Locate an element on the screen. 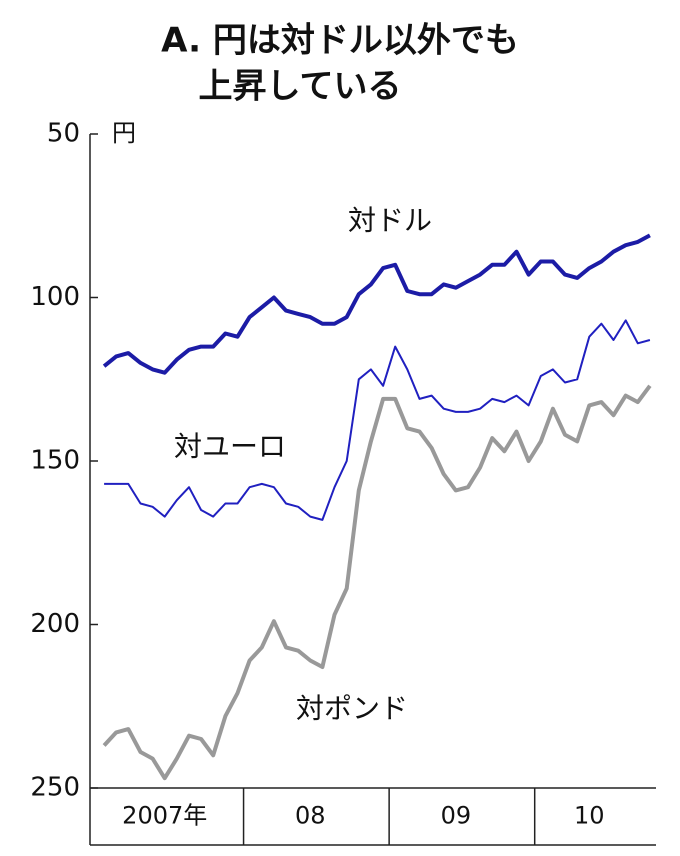  series-label: 対ポンド is located at coordinates (352, 708).